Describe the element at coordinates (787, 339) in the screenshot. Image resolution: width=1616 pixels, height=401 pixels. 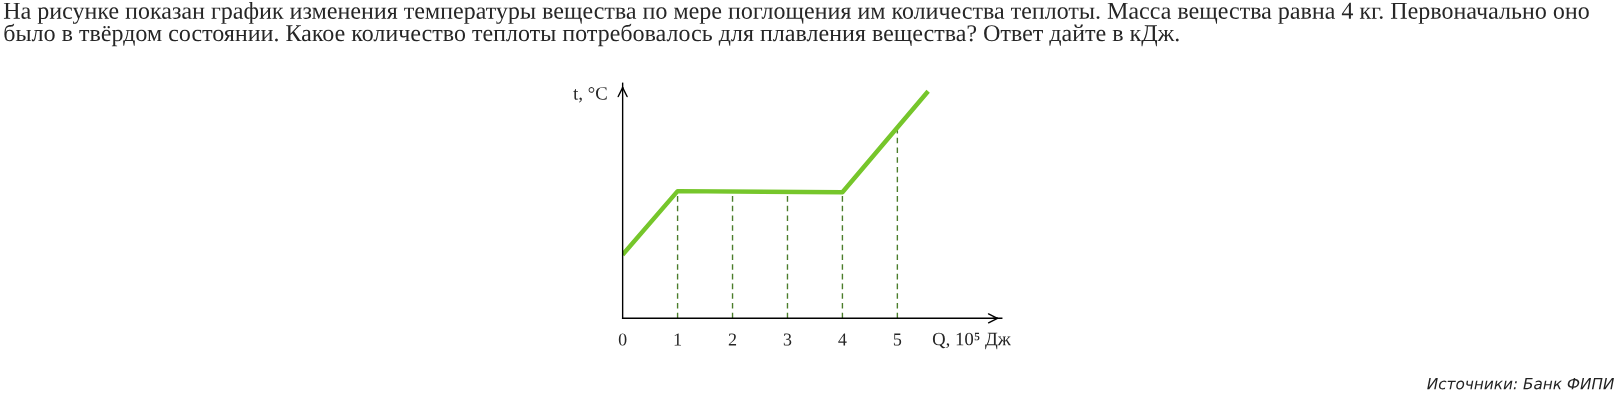
I see `x-tick-label: 3` at that location.